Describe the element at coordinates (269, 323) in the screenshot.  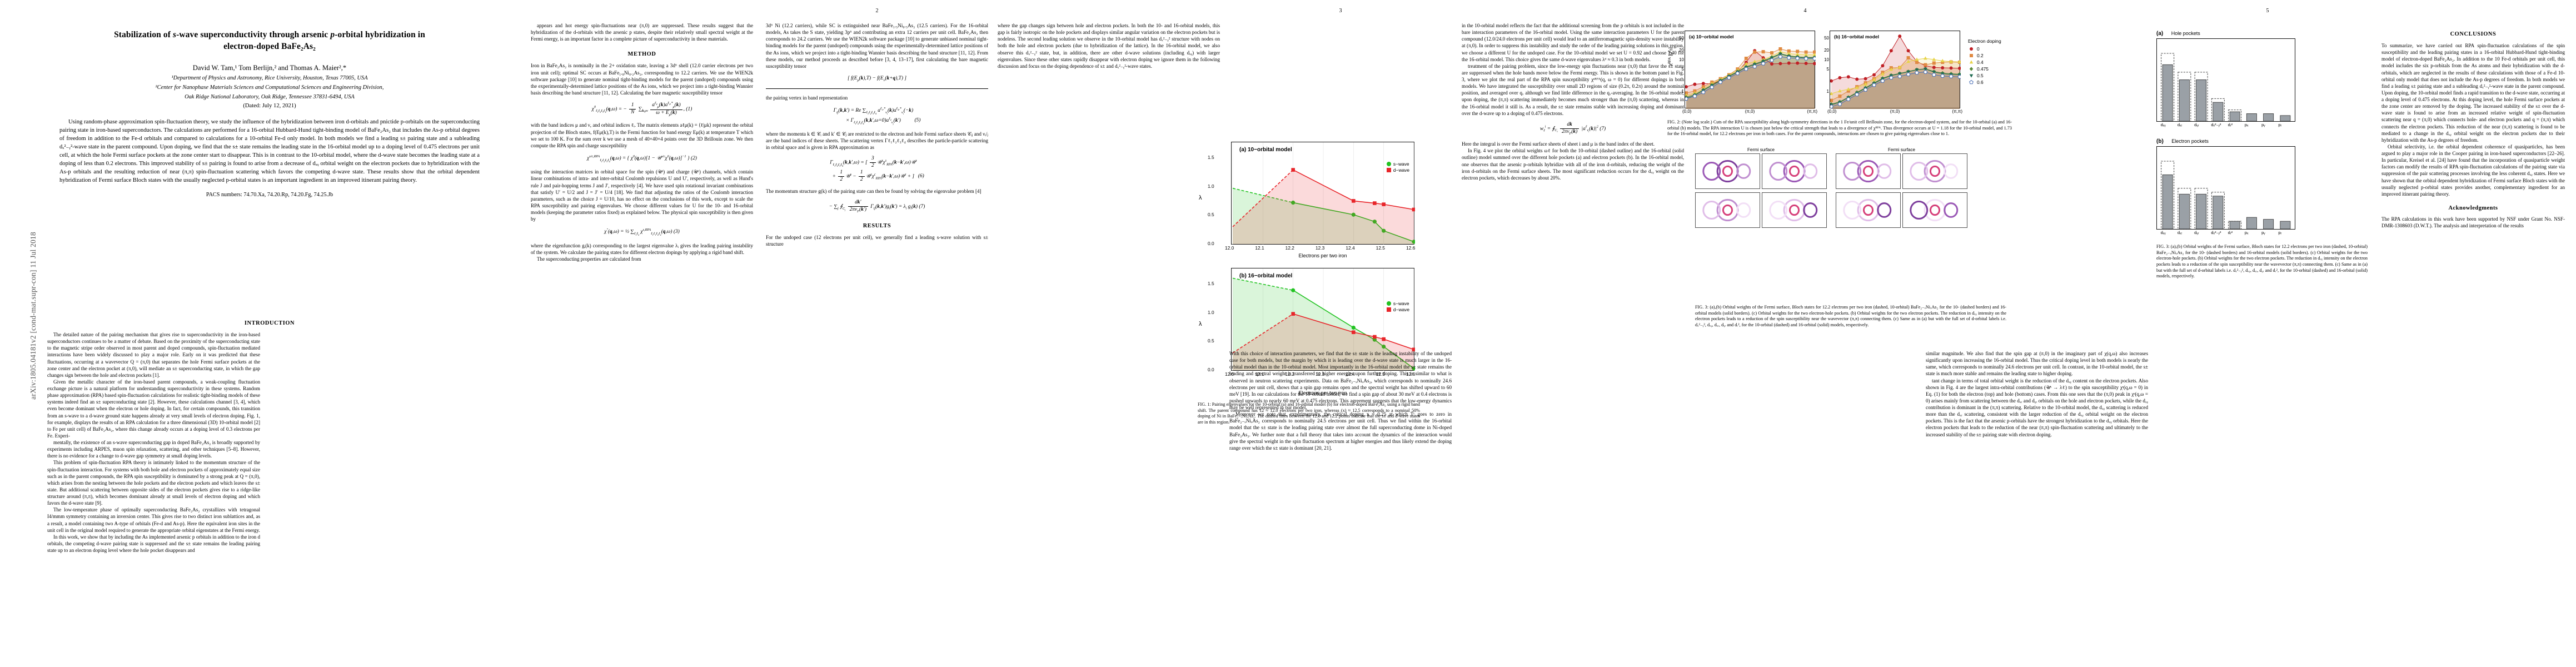
I see `section-introduction: INTRODUCTION` at that location.